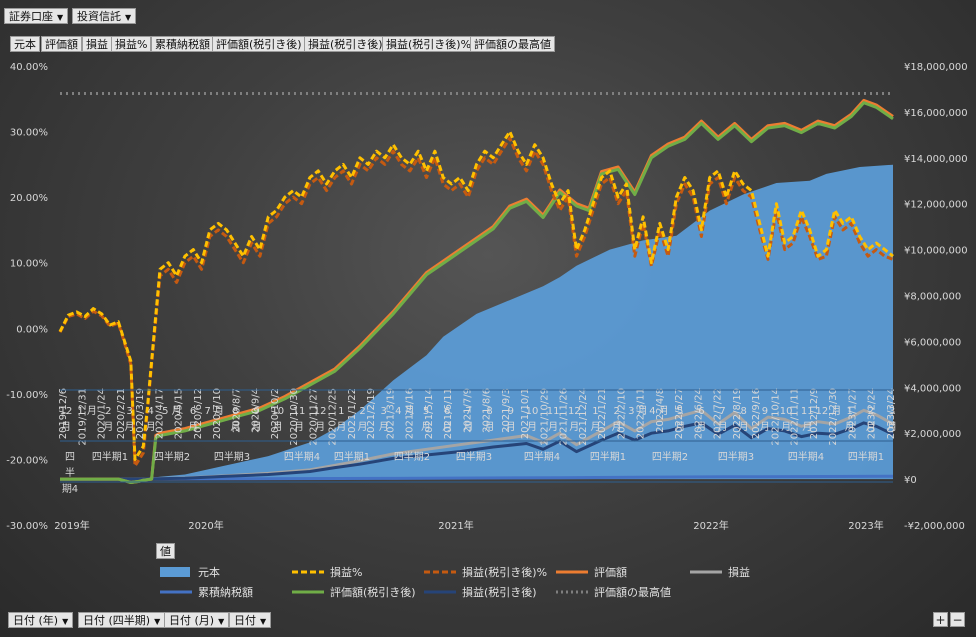  What do you see at coordinates (476, 477) in the screenshot?
I see `series-line-cumulative-tax` at bounding box center [476, 477].